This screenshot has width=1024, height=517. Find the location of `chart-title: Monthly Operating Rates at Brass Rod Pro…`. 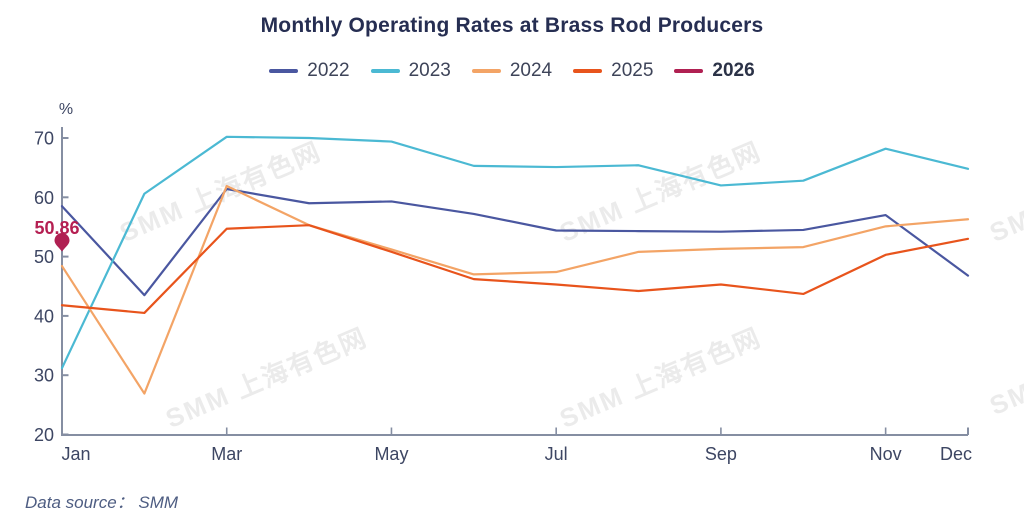

chart-title: Monthly Operating Rates at Brass Rod Pro… is located at coordinates (512, 25).